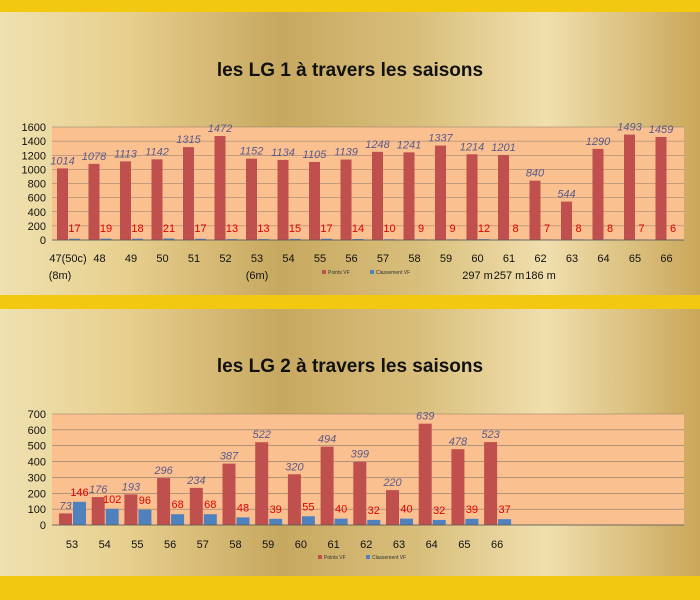  I want to click on lg2-data-label-classement: 37, so click(504, 510).